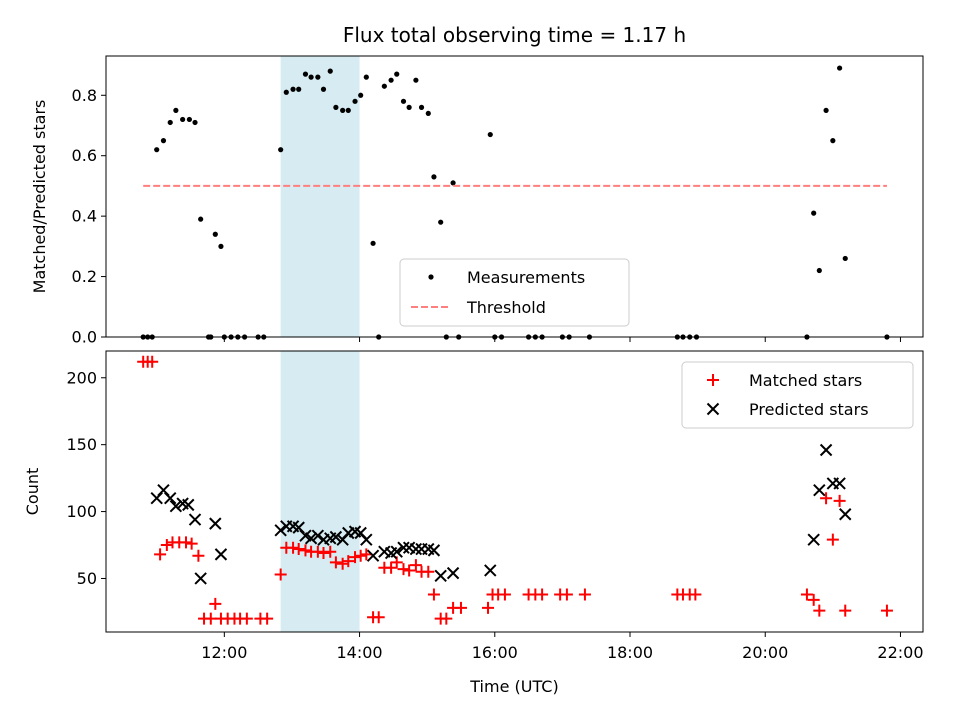  I want to click on bottom-legend-box, so click(797, 395).